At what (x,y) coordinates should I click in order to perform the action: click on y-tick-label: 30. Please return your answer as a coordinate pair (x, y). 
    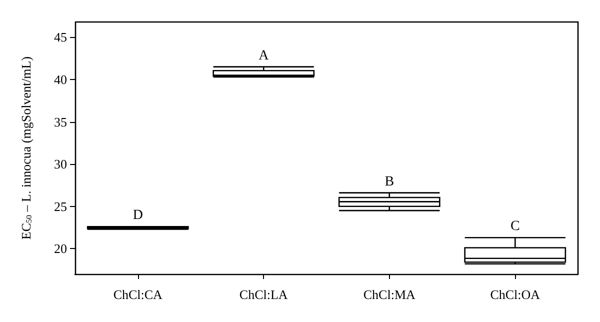
    Looking at the image, I should click on (60, 164).